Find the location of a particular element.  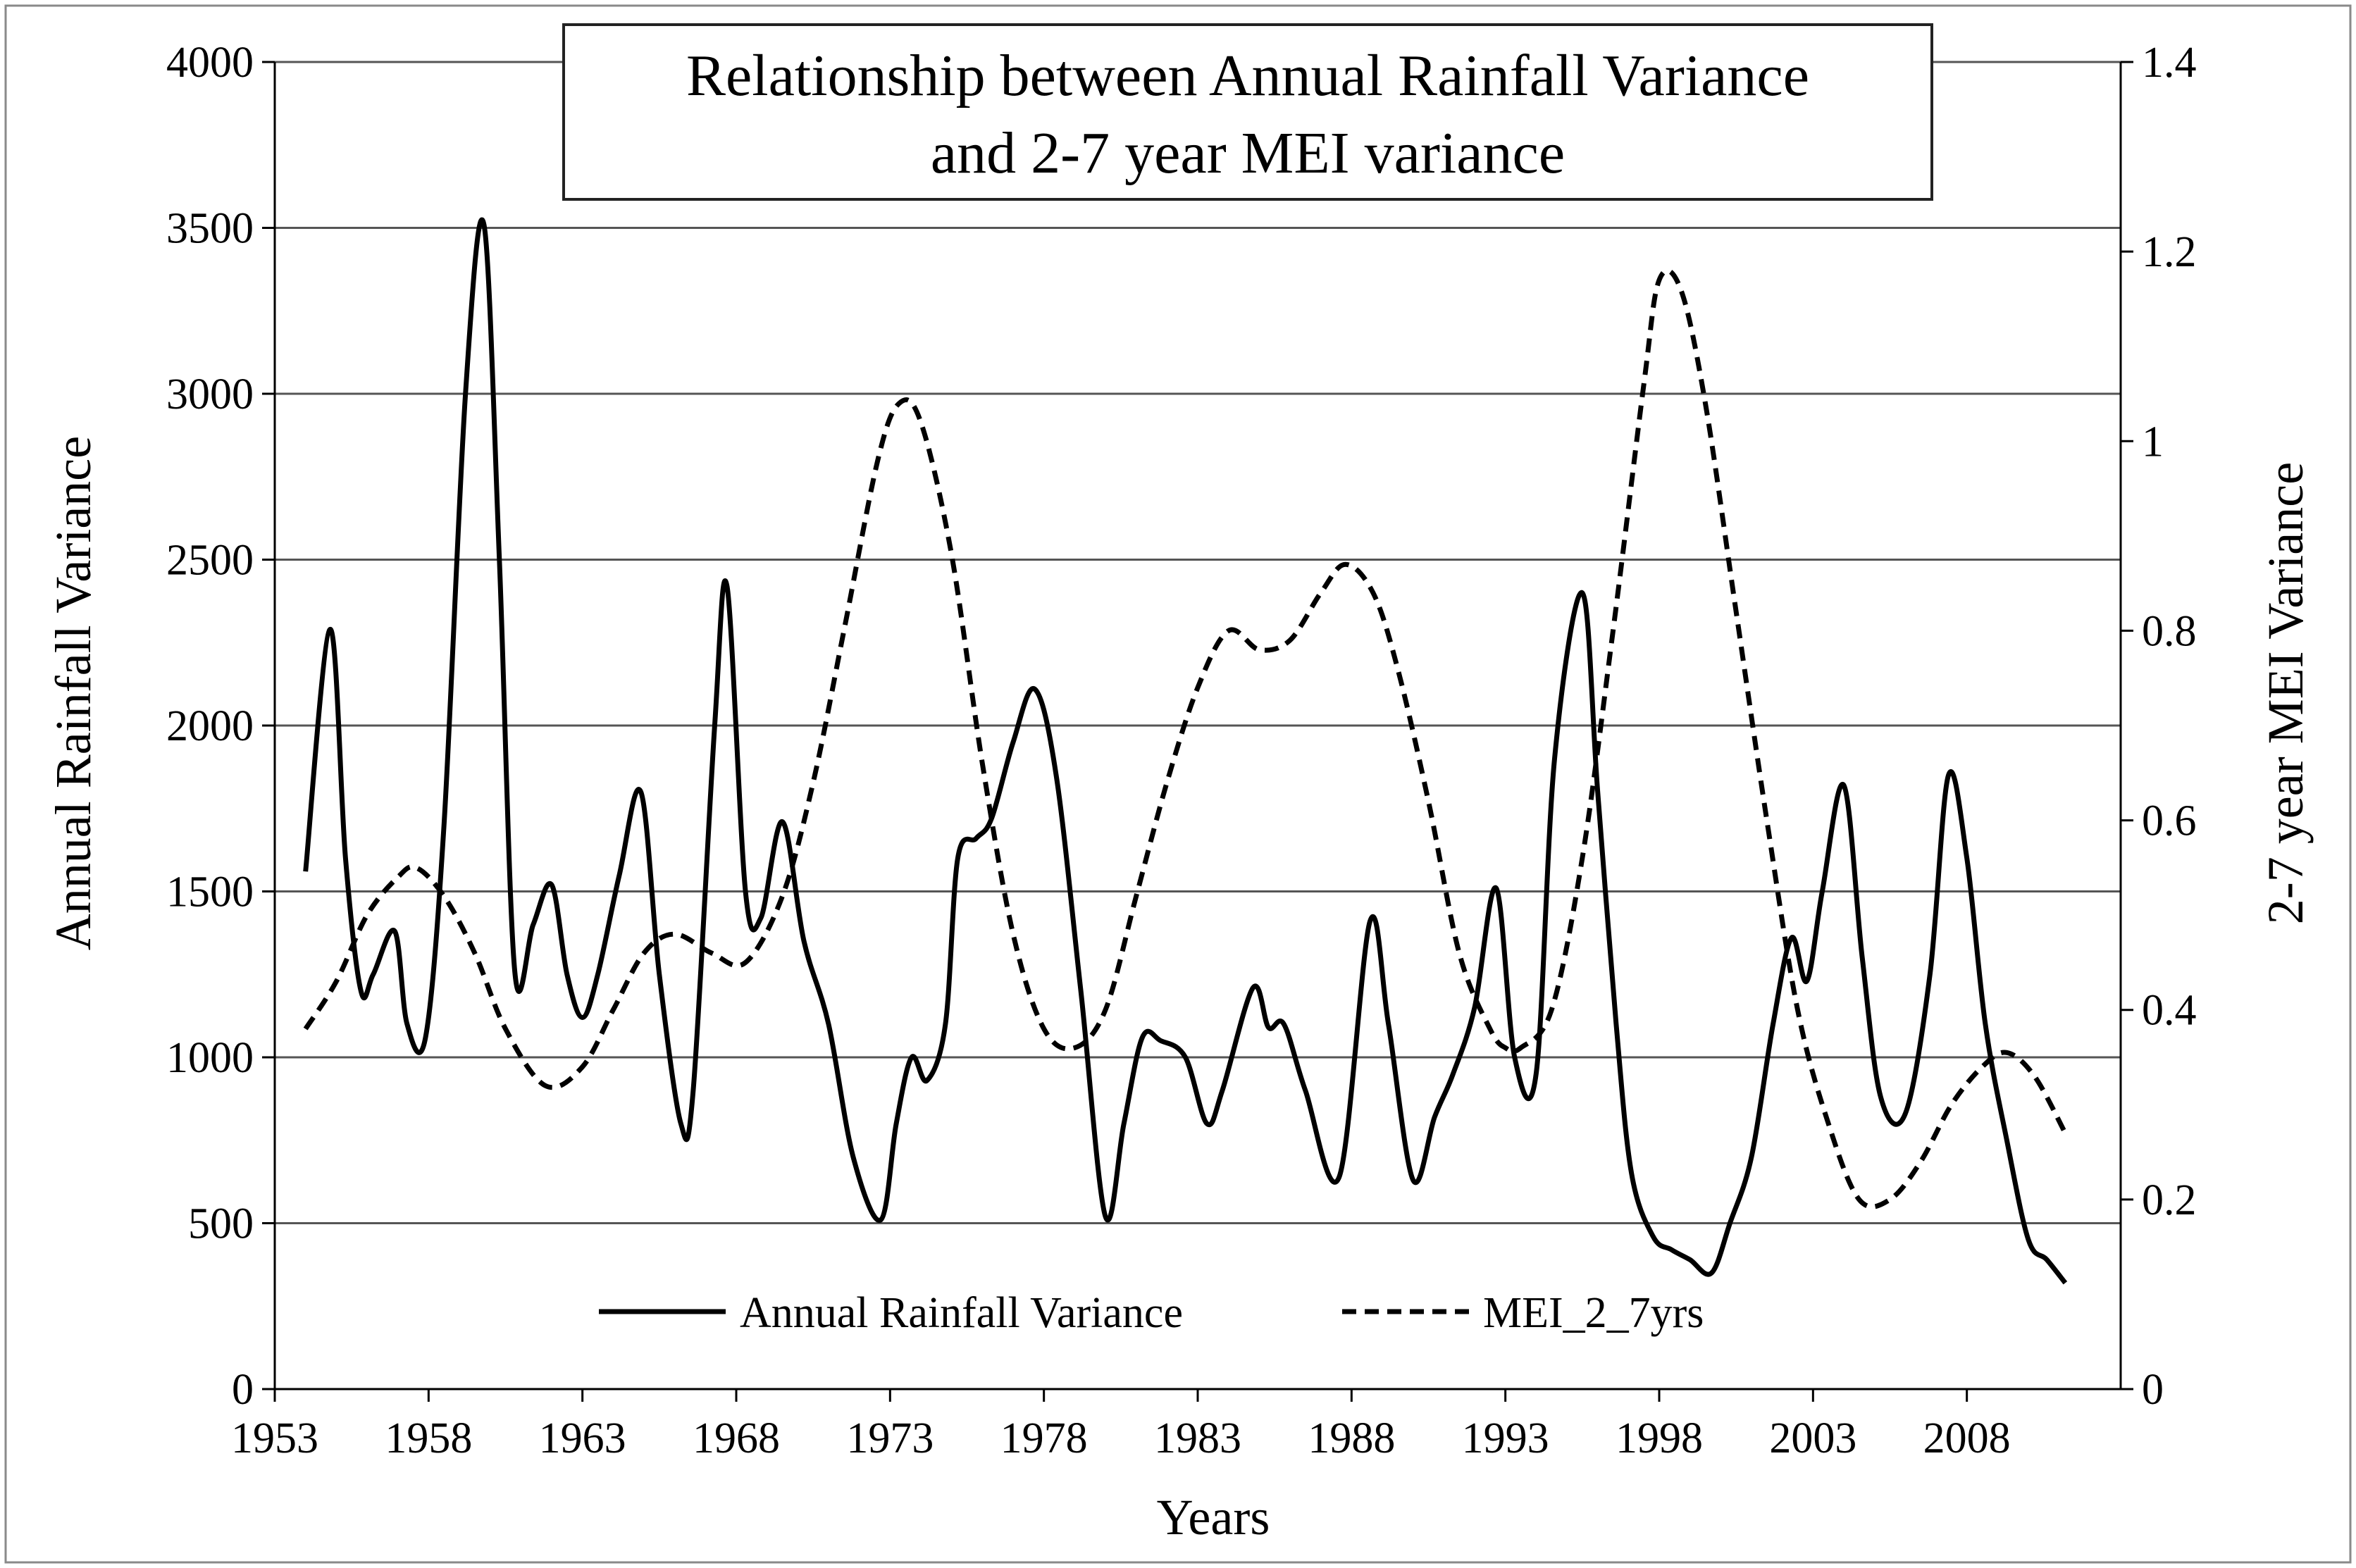

y-tick-label: 3000 is located at coordinates (210, 395).